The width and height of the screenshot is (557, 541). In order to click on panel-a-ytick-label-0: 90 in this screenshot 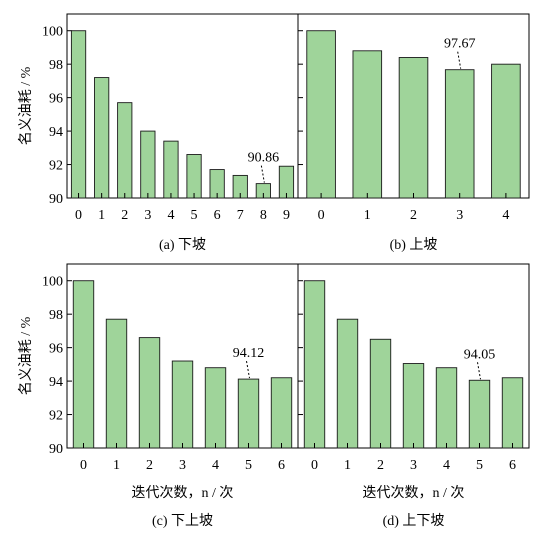, I will do `click(56, 199)`.